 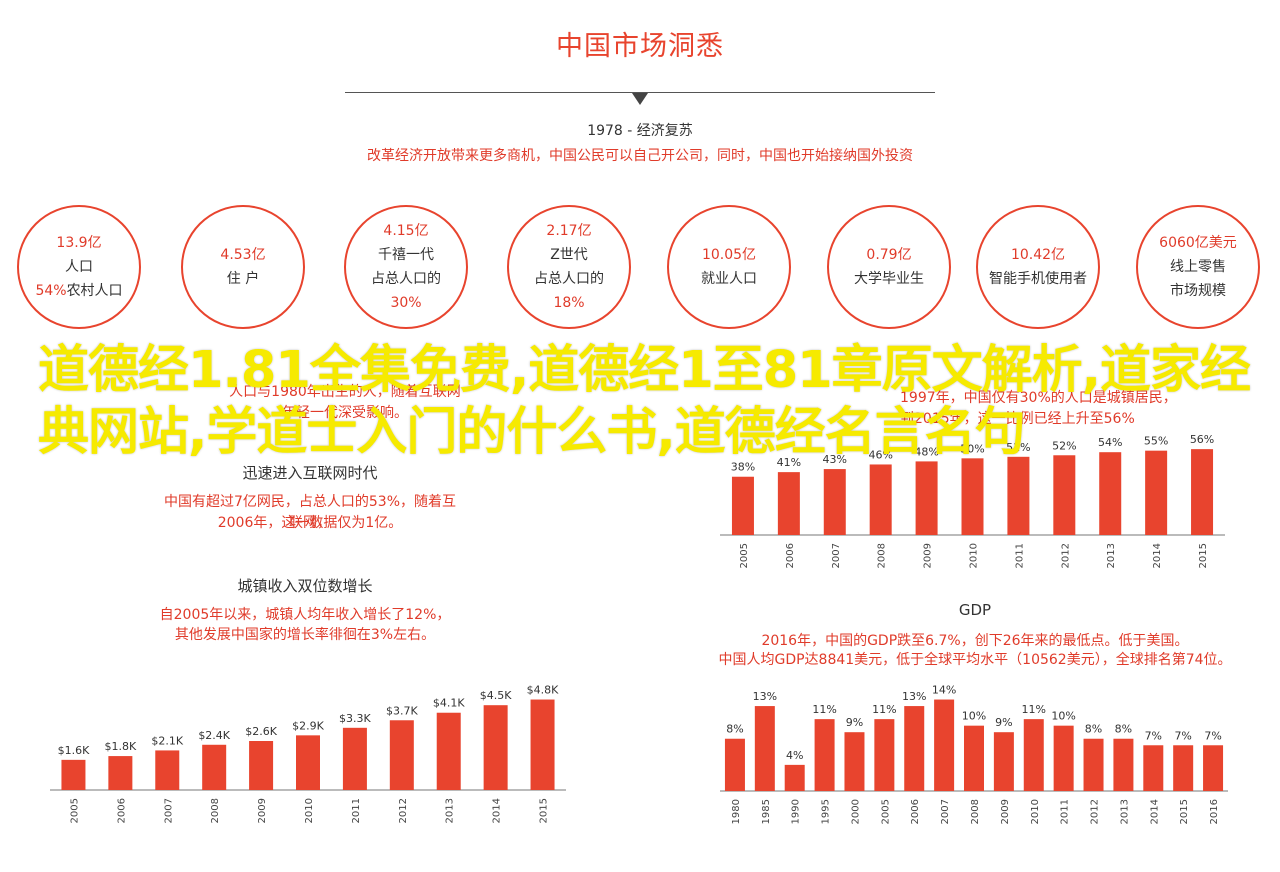 I want to click on stat-label: 人口, so click(x=79, y=267).